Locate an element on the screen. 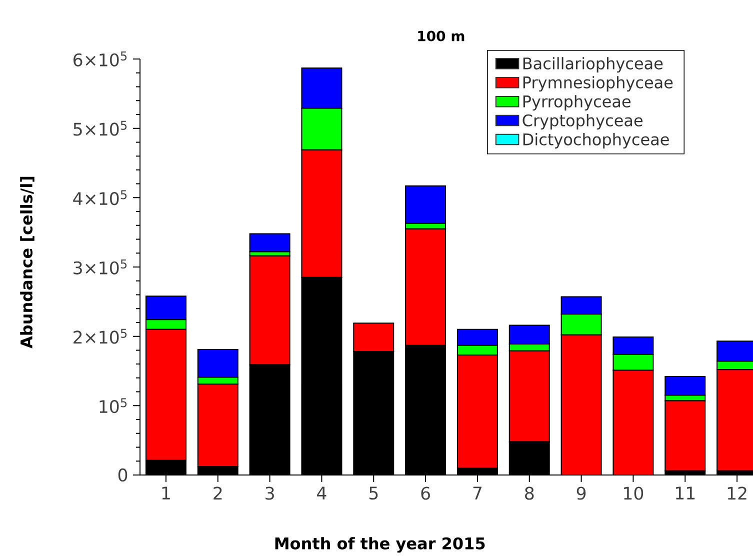  x-tick-label: 11 is located at coordinates (685, 493).